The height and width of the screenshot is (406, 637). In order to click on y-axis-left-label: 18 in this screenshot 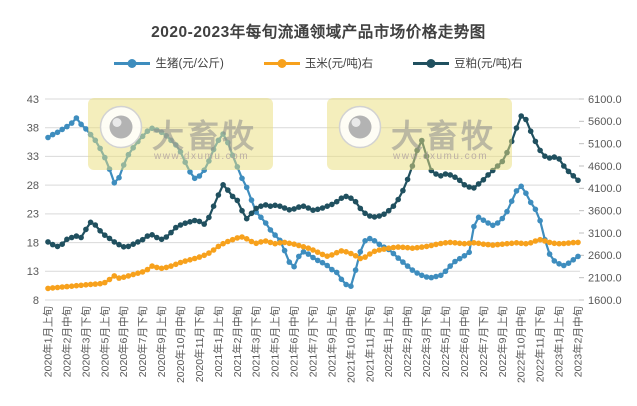, I will do `click(33, 243)`.